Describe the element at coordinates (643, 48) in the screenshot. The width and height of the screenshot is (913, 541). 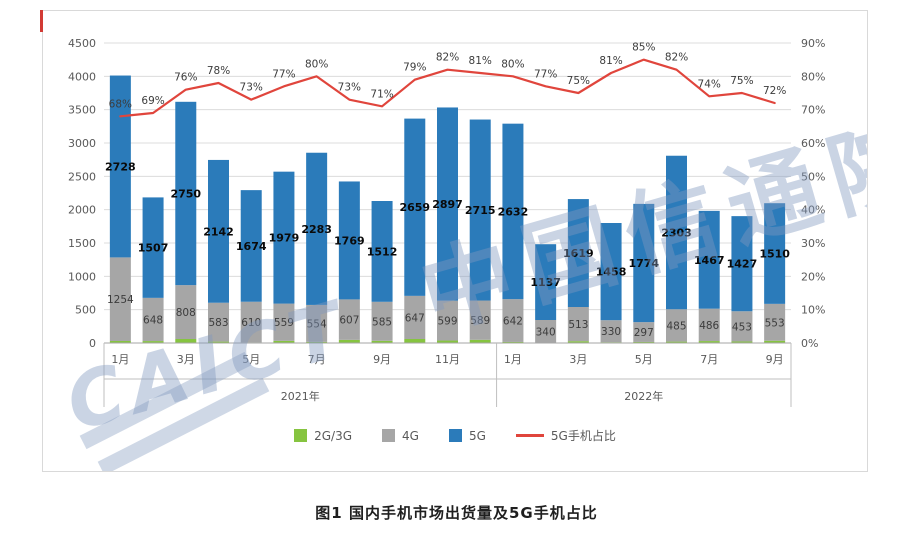
I see `svg-text: 85%` at that location.